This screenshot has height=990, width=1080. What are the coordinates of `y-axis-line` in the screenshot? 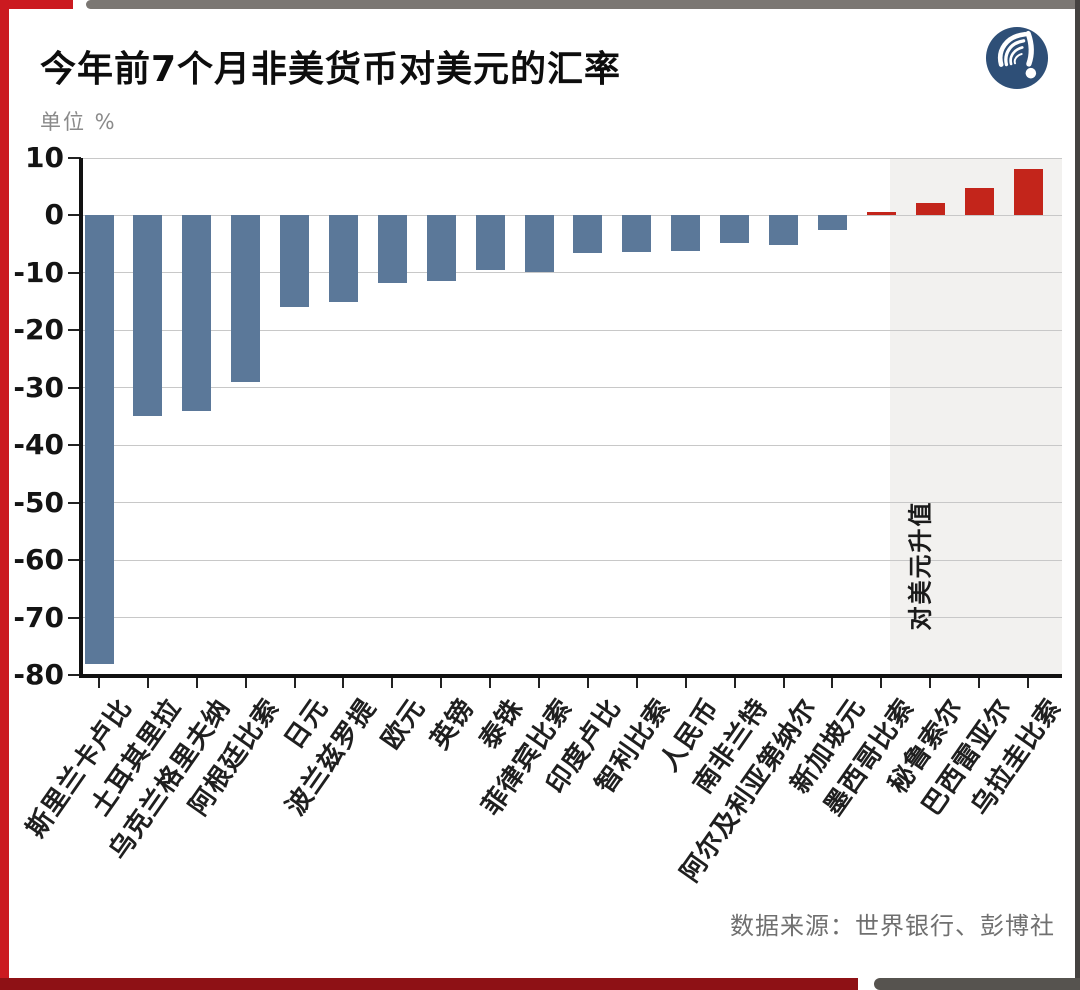 It's located at (81, 418).